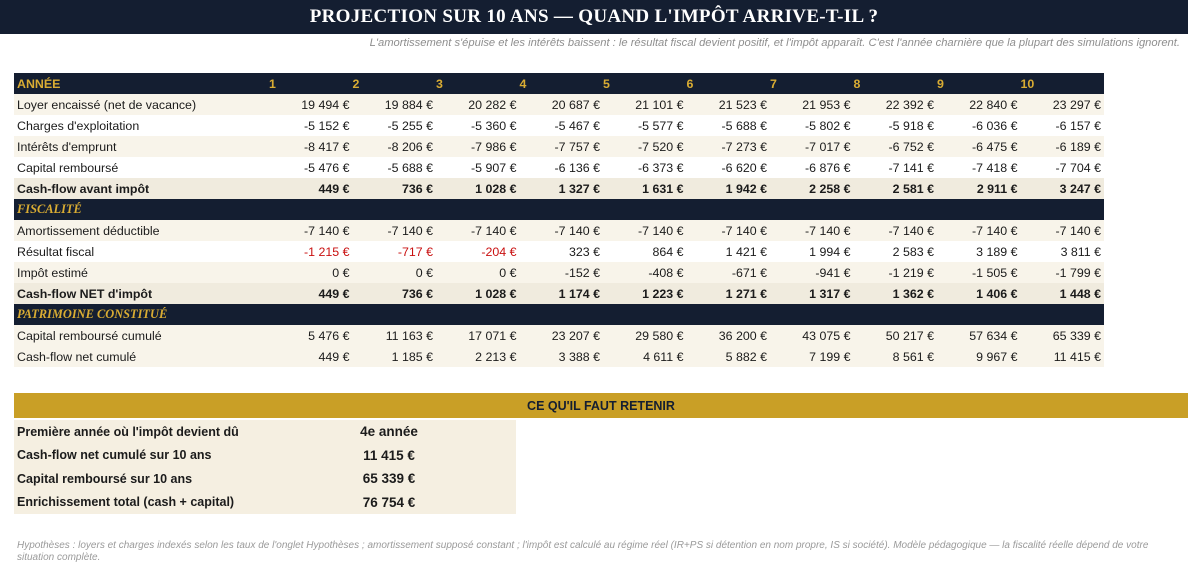 The image size is (1188, 574). Describe the element at coordinates (645, 104) in the screenshot. I see `value-cell: 21 101 €` at that location.